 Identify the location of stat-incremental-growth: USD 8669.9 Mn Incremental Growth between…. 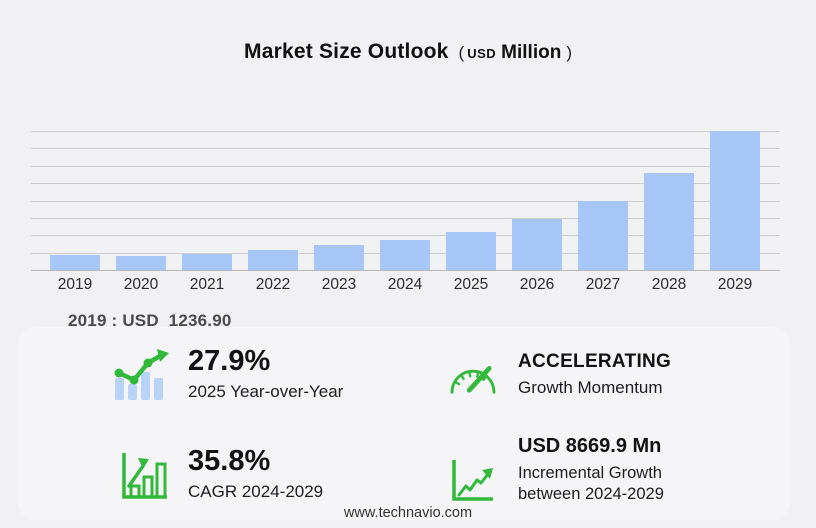
(556, 472).